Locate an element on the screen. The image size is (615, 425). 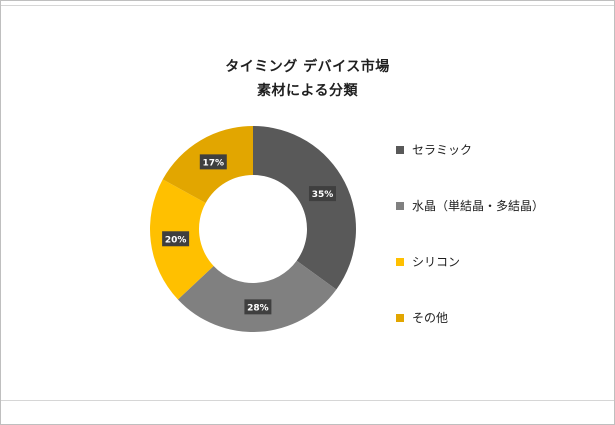
legend-item-crystal: 水晶（単結晶・多結晶） is located at coordinates (470, 205).